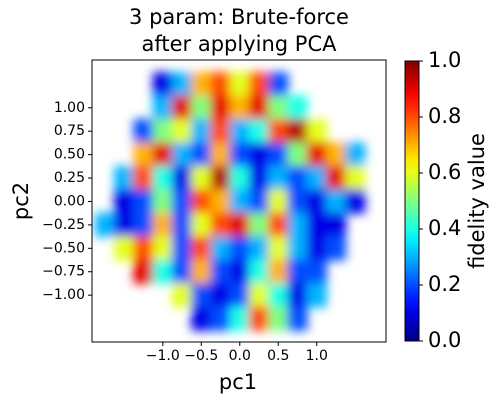  Describe the element at coordinates (69, 155) in the screenshot. I see `y-tick-label: 0.50` at that location.